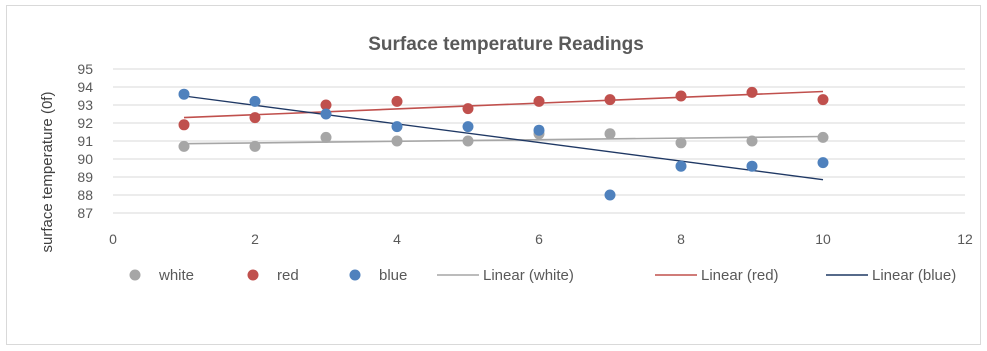 The image size is (987, 351). Describe the element at coordinates (823, 239) in the screenshot. I see `x-tick-label-10: 10` at that location.